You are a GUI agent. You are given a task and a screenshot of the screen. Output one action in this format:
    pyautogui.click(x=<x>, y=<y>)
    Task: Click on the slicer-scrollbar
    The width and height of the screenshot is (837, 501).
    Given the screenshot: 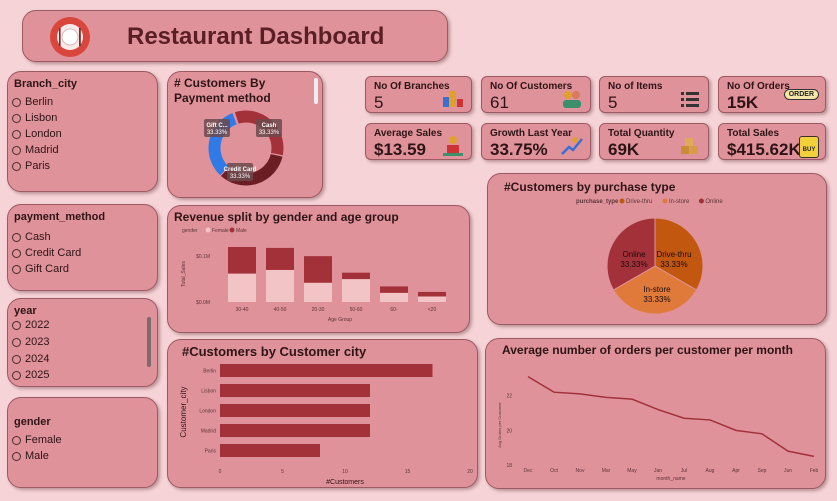 What is the action you would take?
    pyautogui.click(x=149, y=342)
    